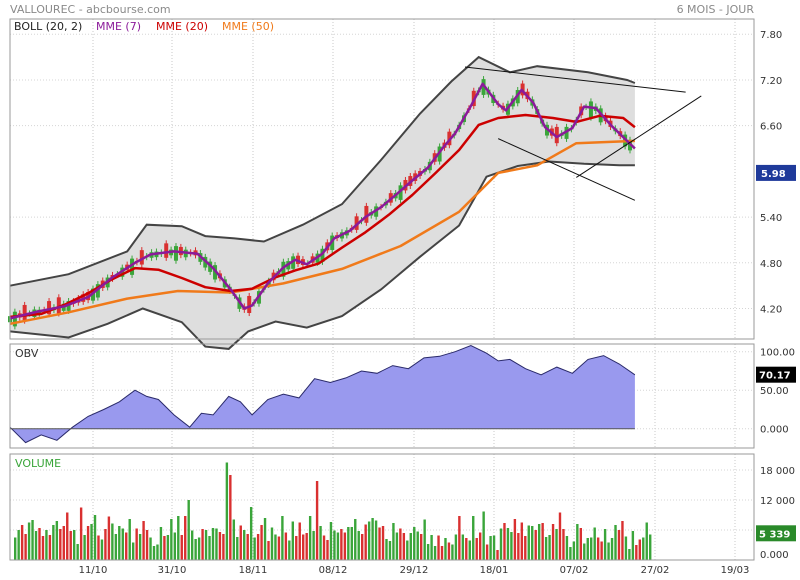 Image resolution: width=800 pixels, height=580 pixels. I want to click on legend-item: BOLL (20, 2), so click(48, 26).